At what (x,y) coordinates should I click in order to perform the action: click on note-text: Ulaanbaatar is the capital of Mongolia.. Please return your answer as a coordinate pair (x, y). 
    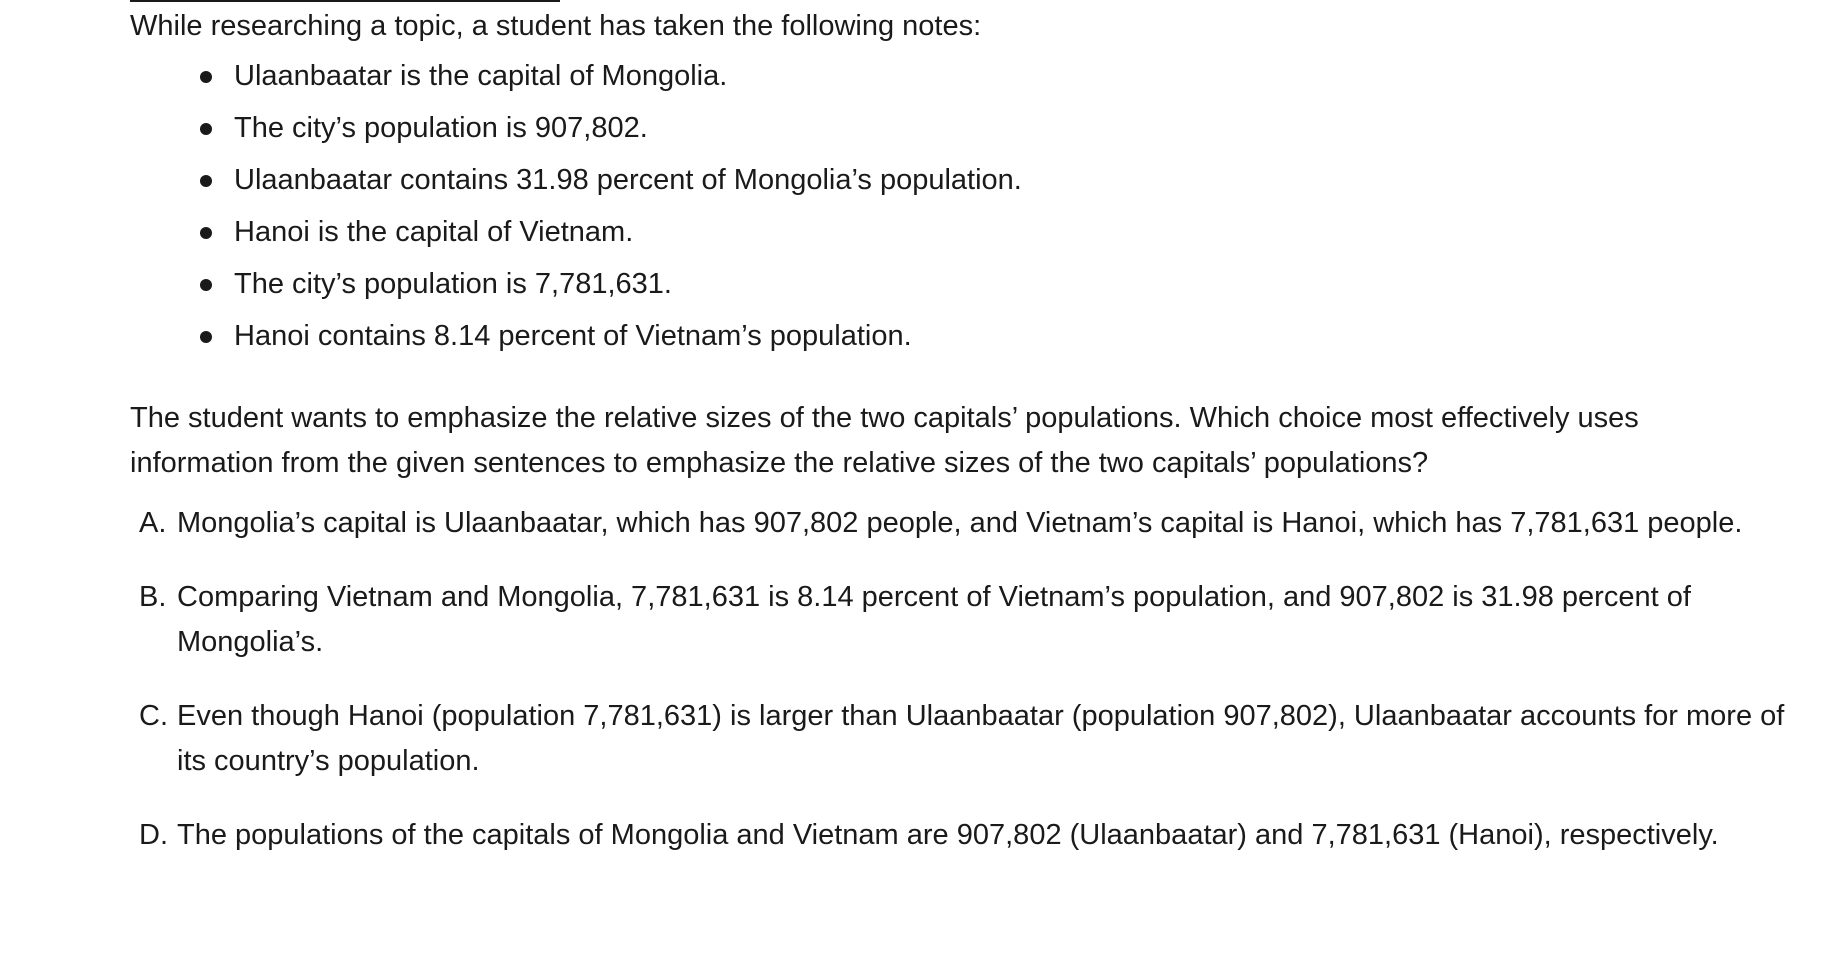
    Looking at the image, I should click on (481, 76).